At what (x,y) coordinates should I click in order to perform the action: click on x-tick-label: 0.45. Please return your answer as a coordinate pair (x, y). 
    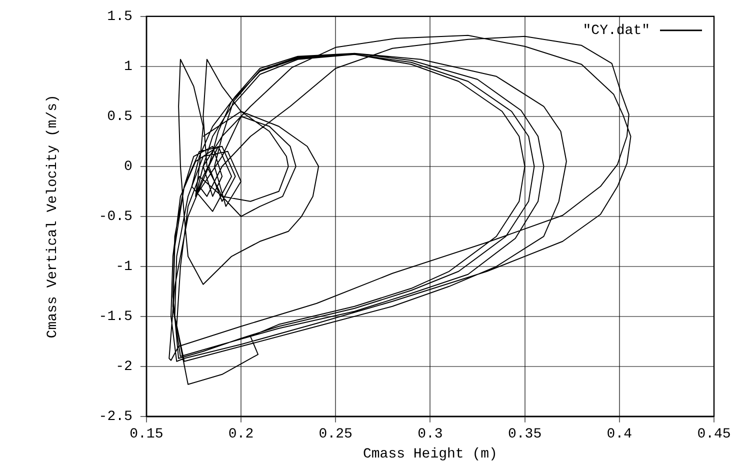
    Looking at the image, I should click on (714, 434).